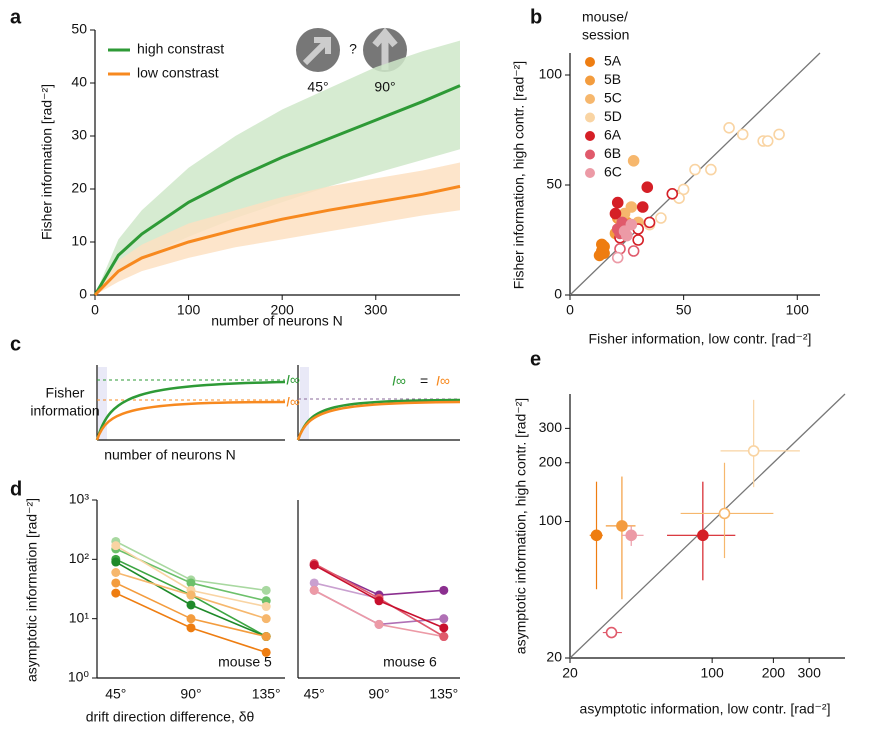 The height and width of the screenshot is (729, 877). Describe the element at coordinates (79, 82) in the screenshot. I see `y-tick-label: 40` at that location.